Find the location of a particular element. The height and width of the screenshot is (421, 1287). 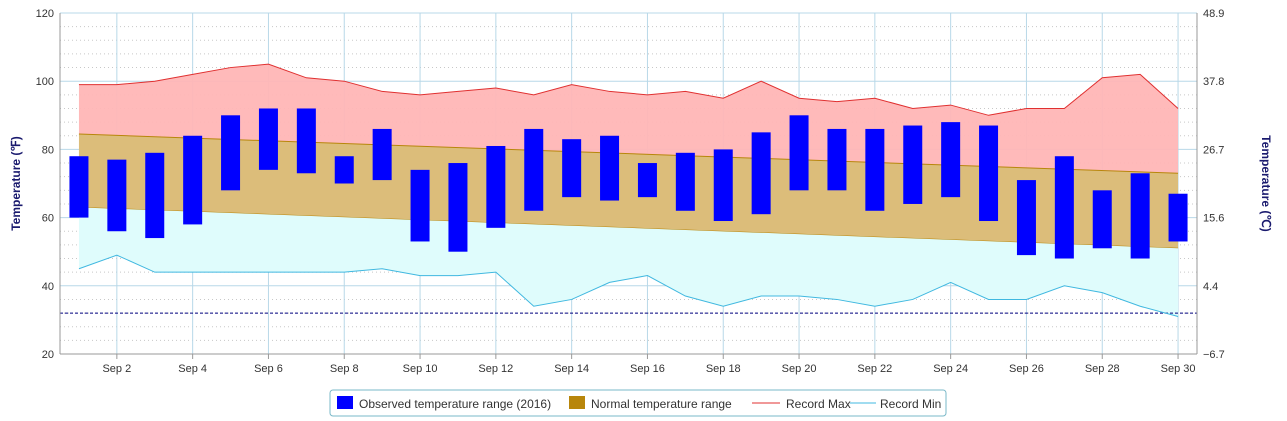

x-tick-label: Sep 24 is located at coordinates (950, 369).